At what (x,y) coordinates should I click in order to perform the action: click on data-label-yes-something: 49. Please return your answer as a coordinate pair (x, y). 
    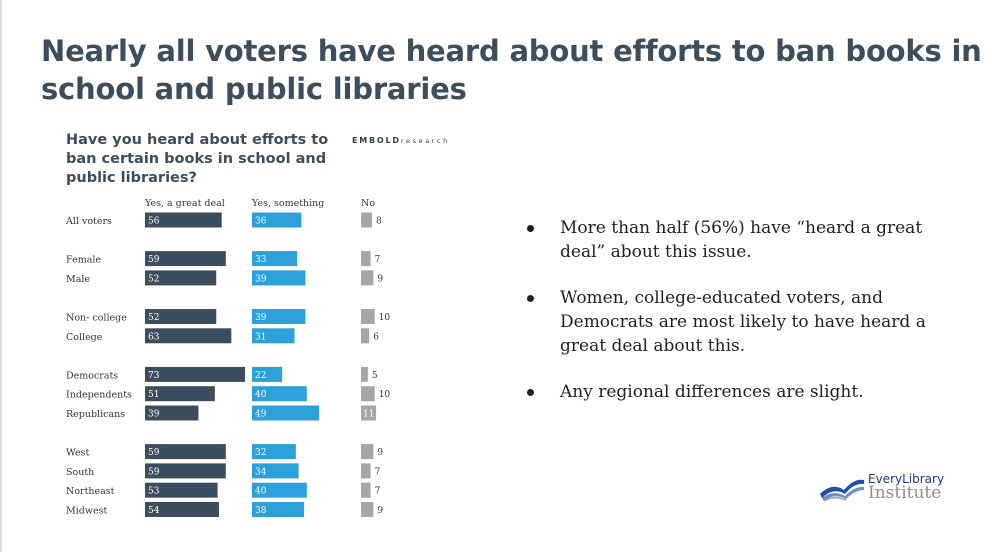
    Looking at the image, I should click on (261, 415).